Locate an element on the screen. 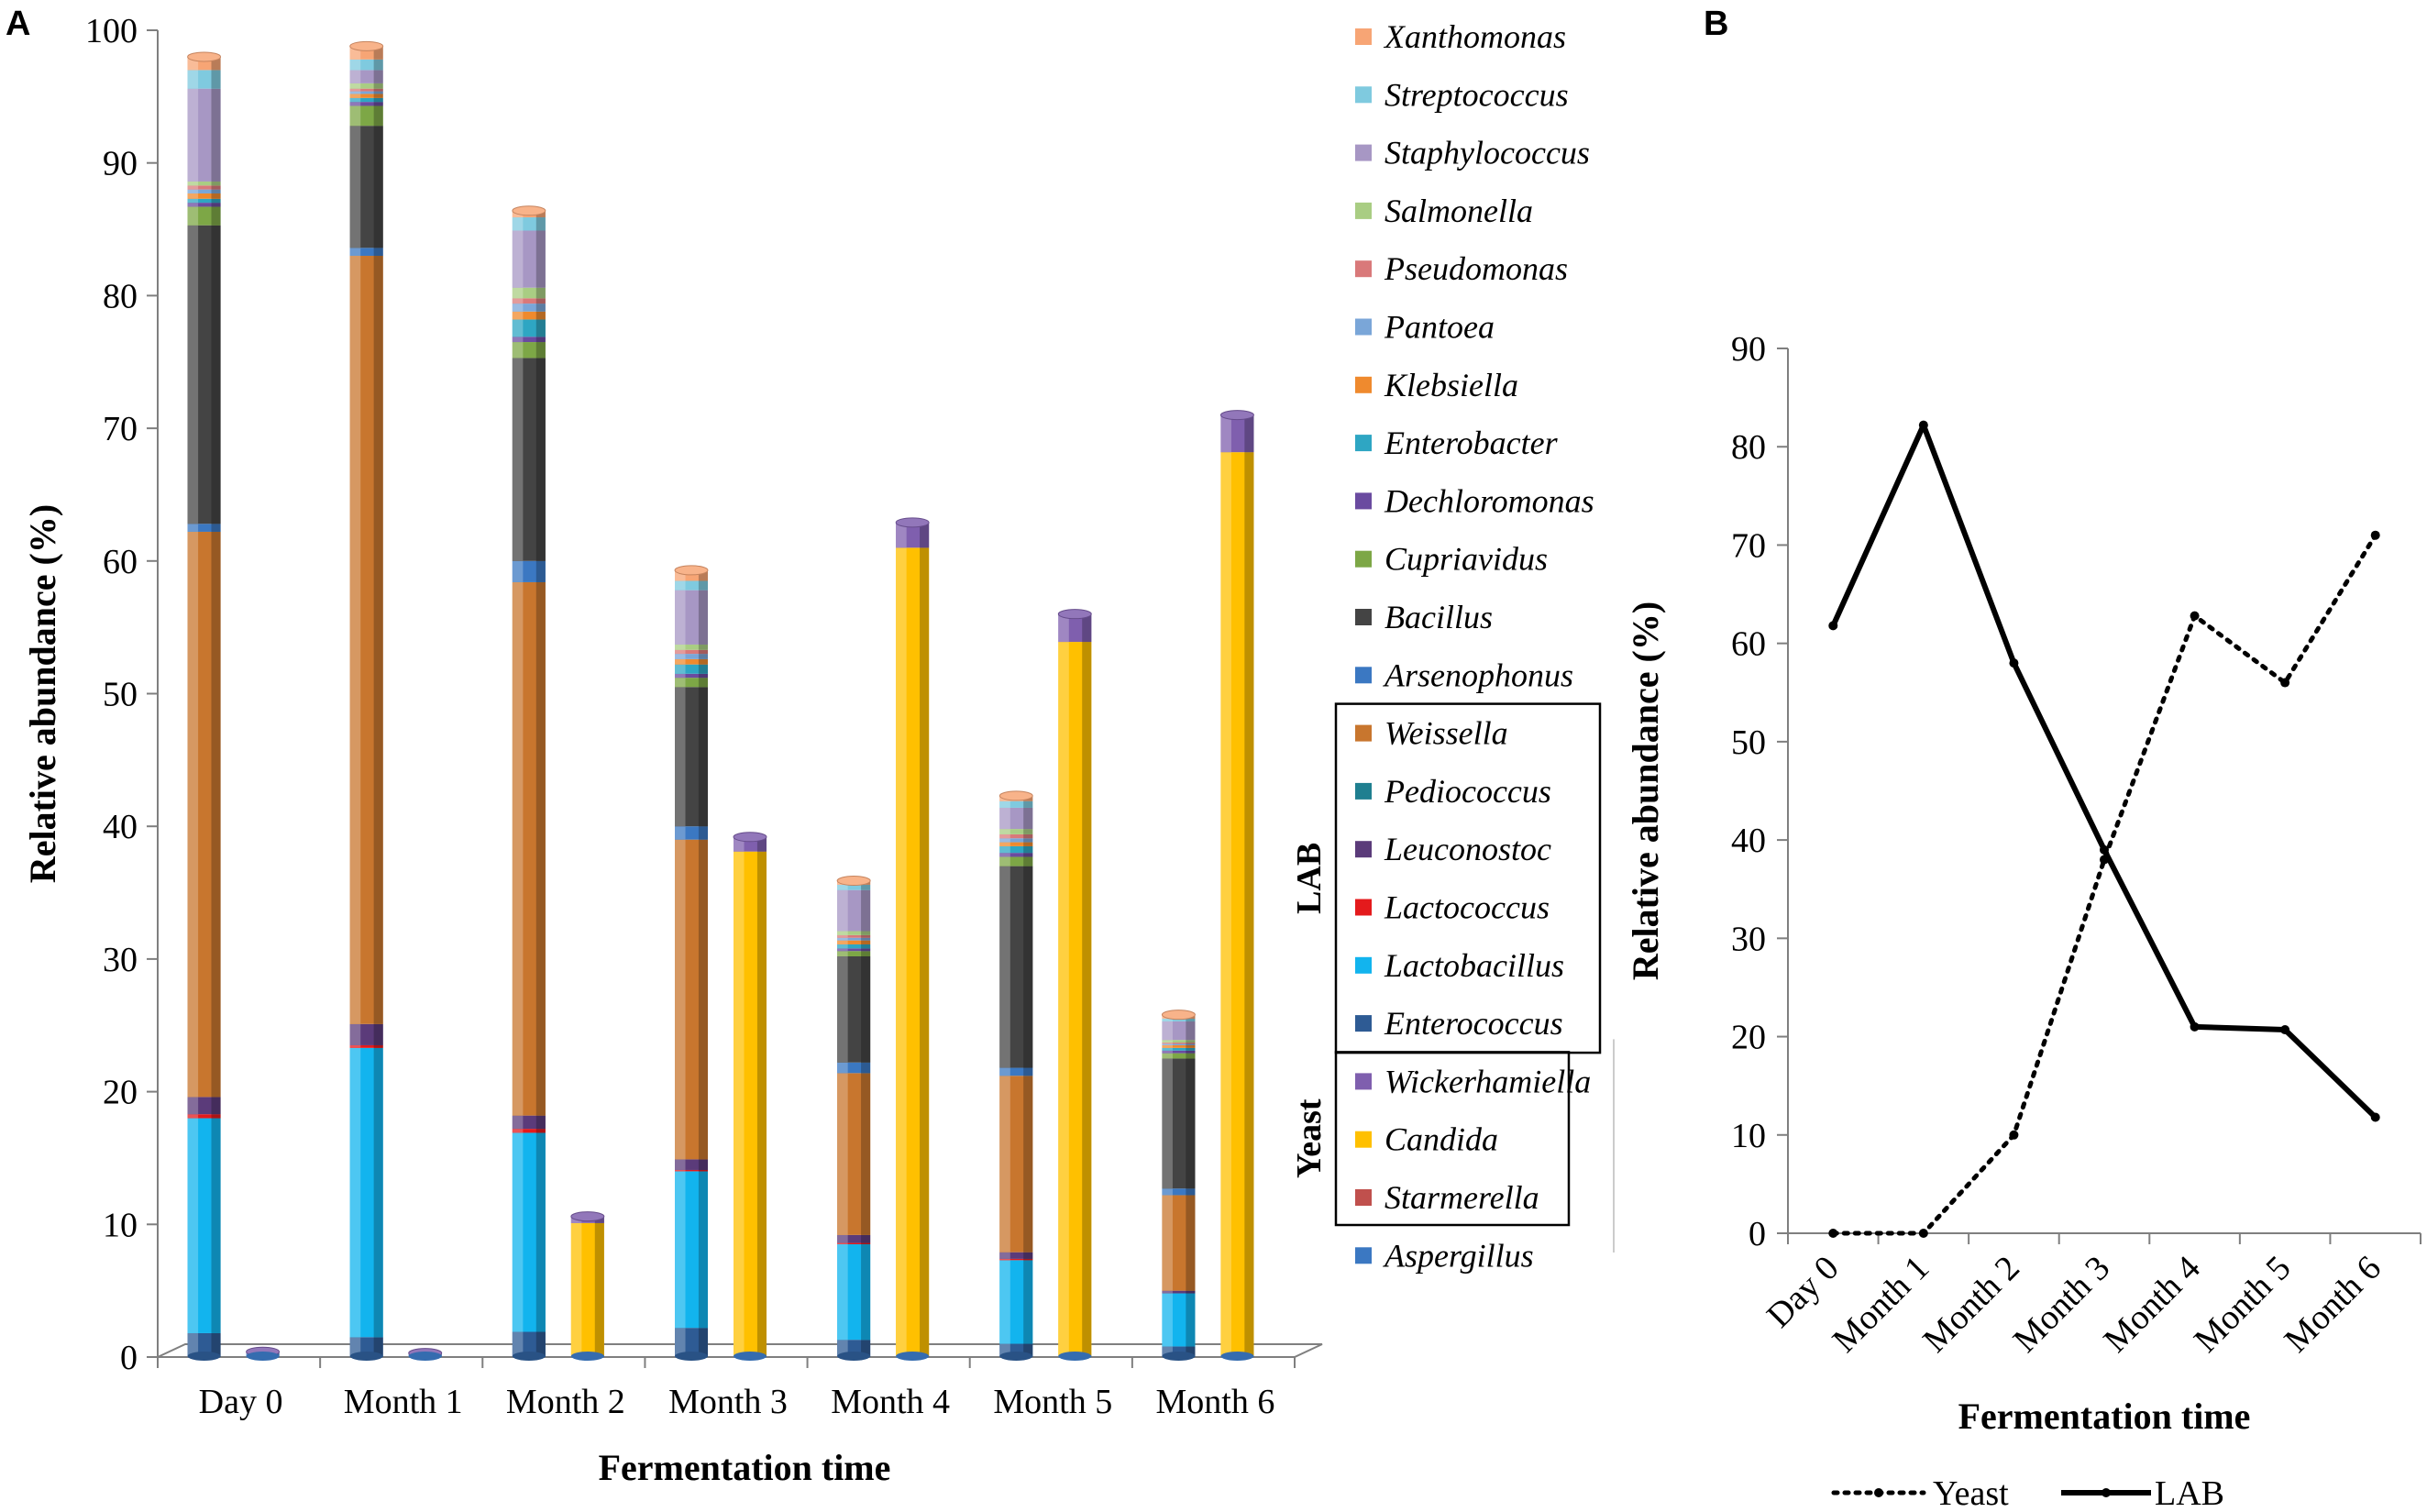 This screenshot has height=1512, width=2427. y-tick-label: 30 is located at coordinates (120, 960).